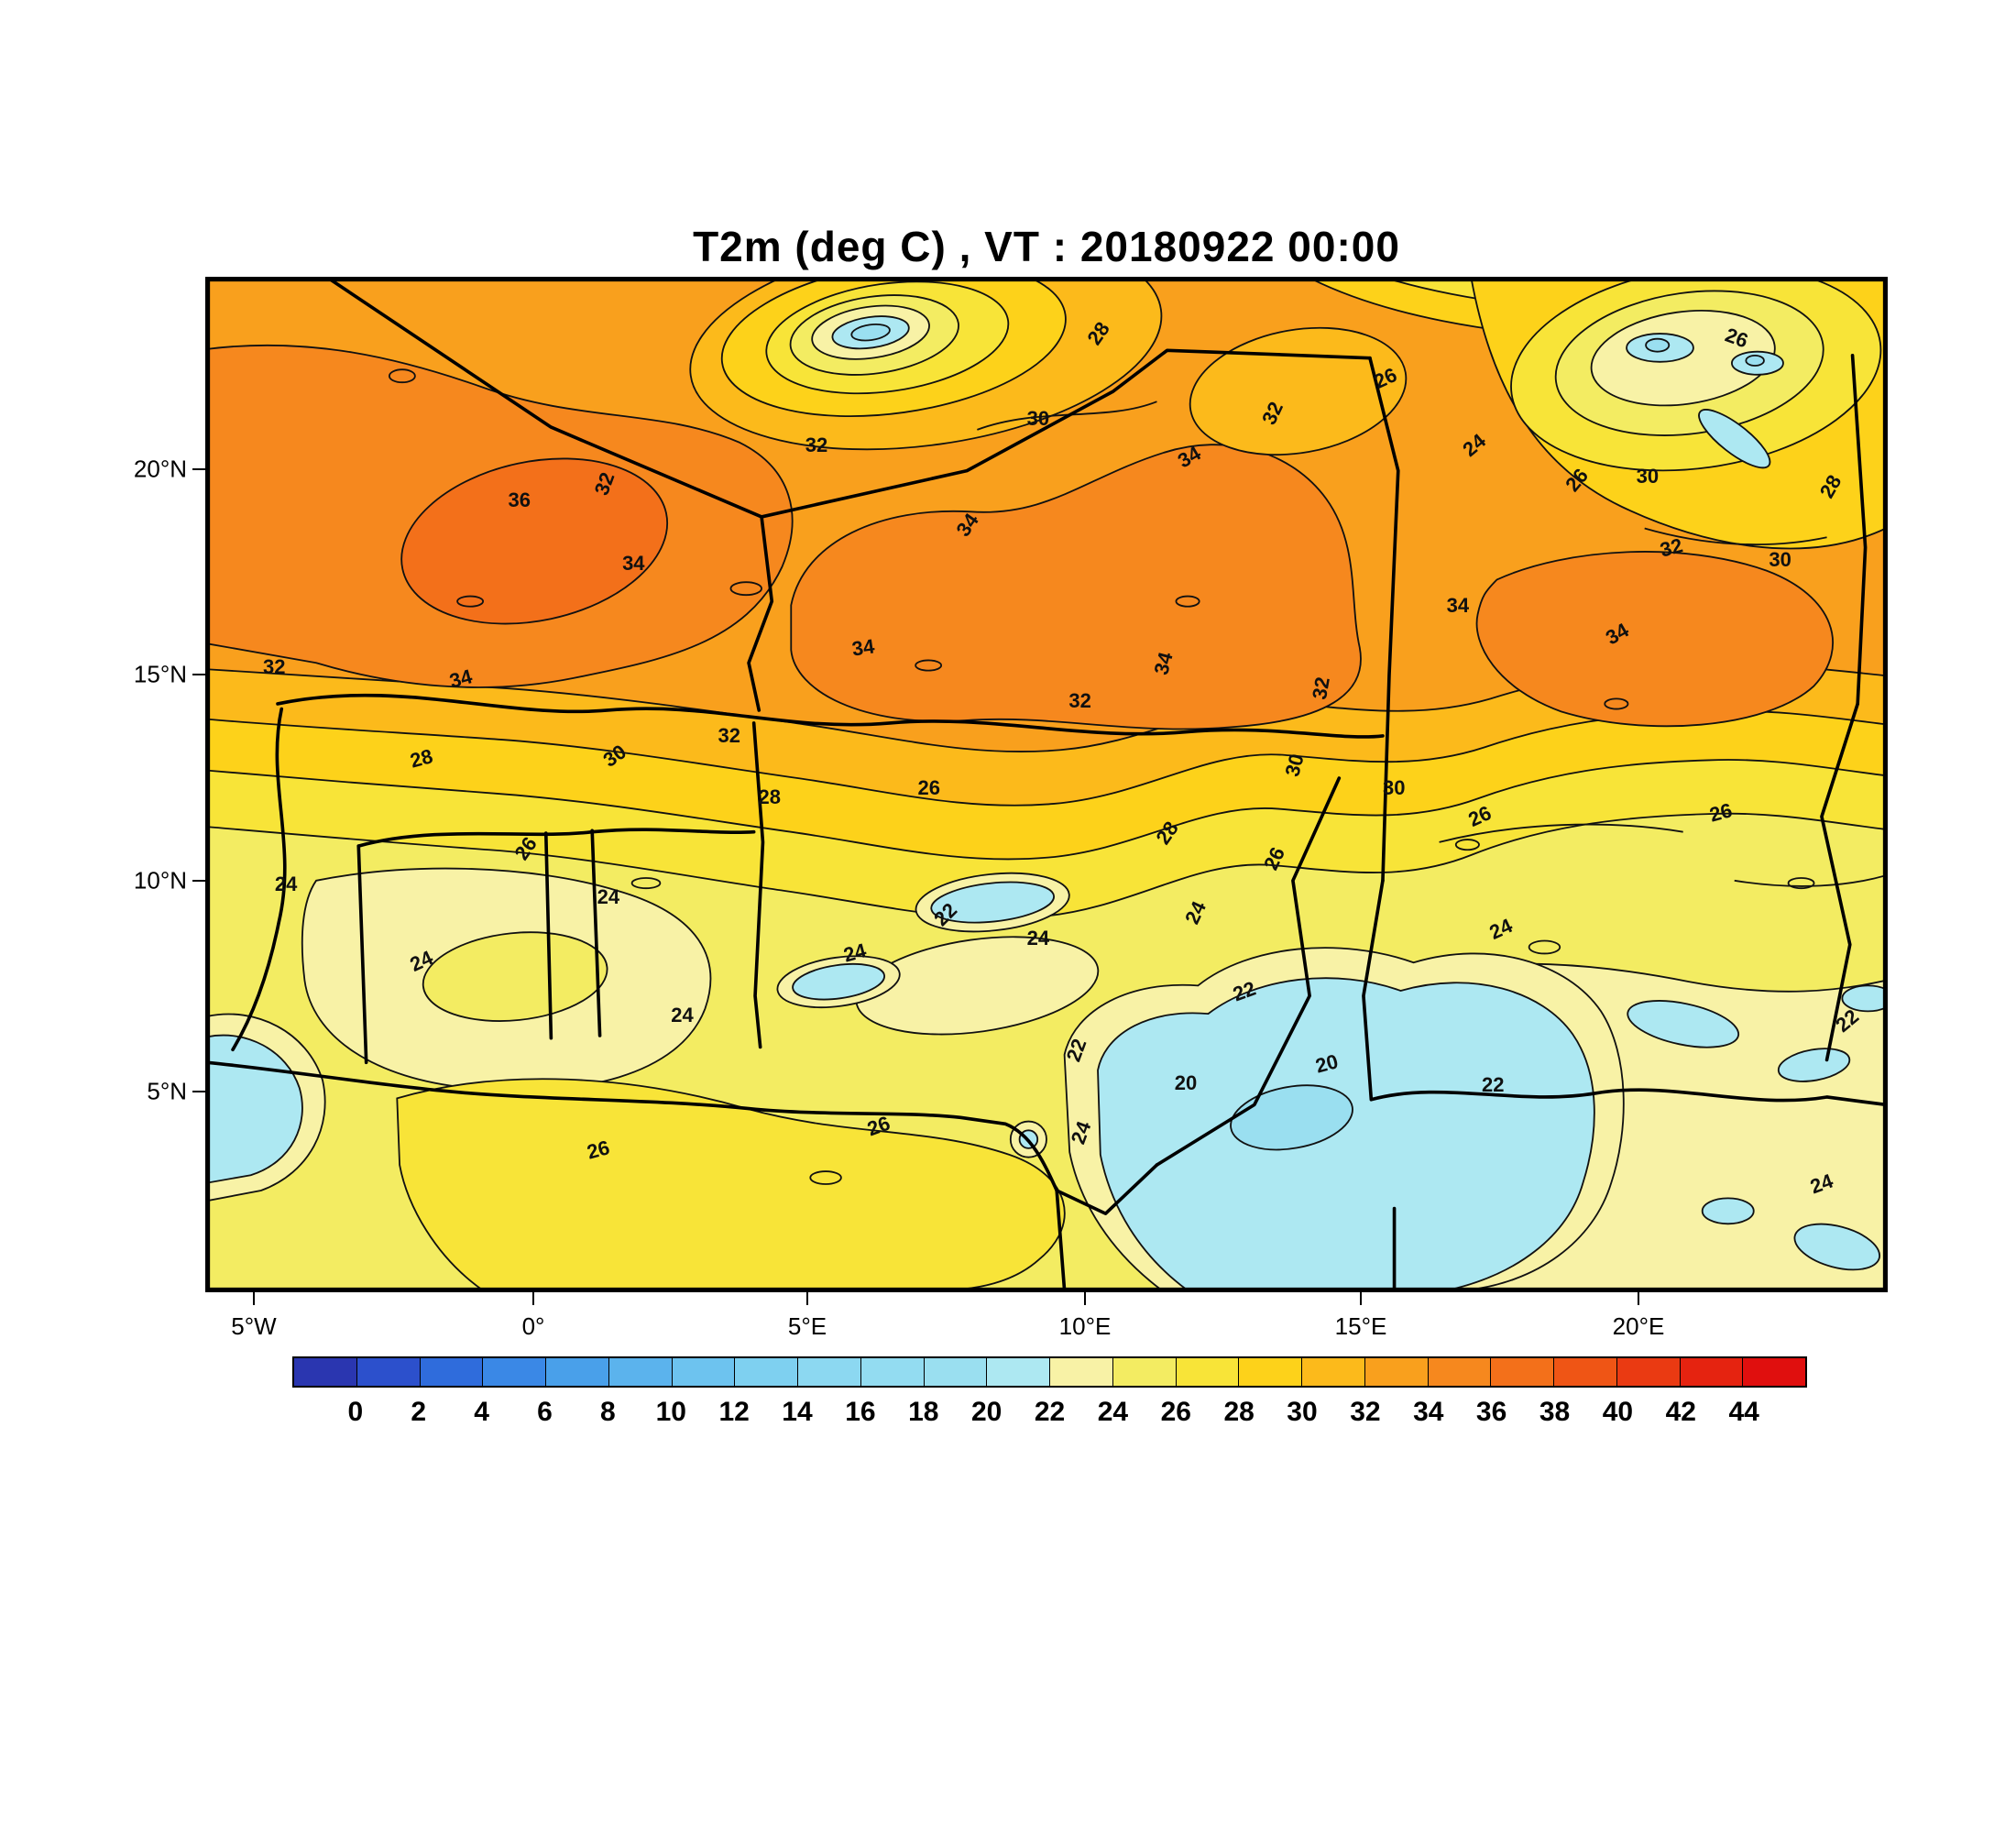 The width and height of the screenshot is (2016, 1833). I want to click on colorbar-tick-label: 14, so click(797, 1412).